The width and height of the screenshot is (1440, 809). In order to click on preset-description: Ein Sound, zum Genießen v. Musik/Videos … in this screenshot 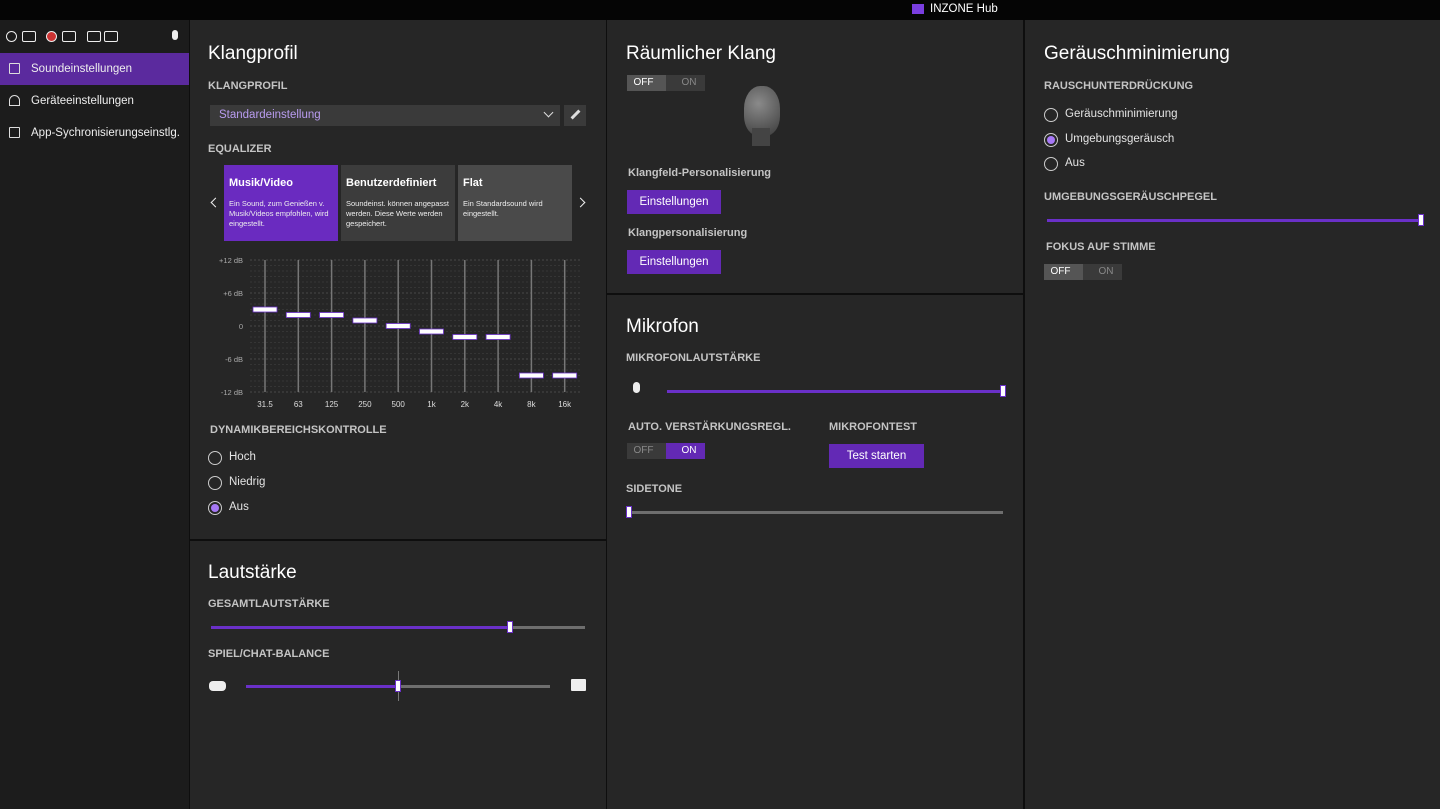, I will do `click(279, 213)`.